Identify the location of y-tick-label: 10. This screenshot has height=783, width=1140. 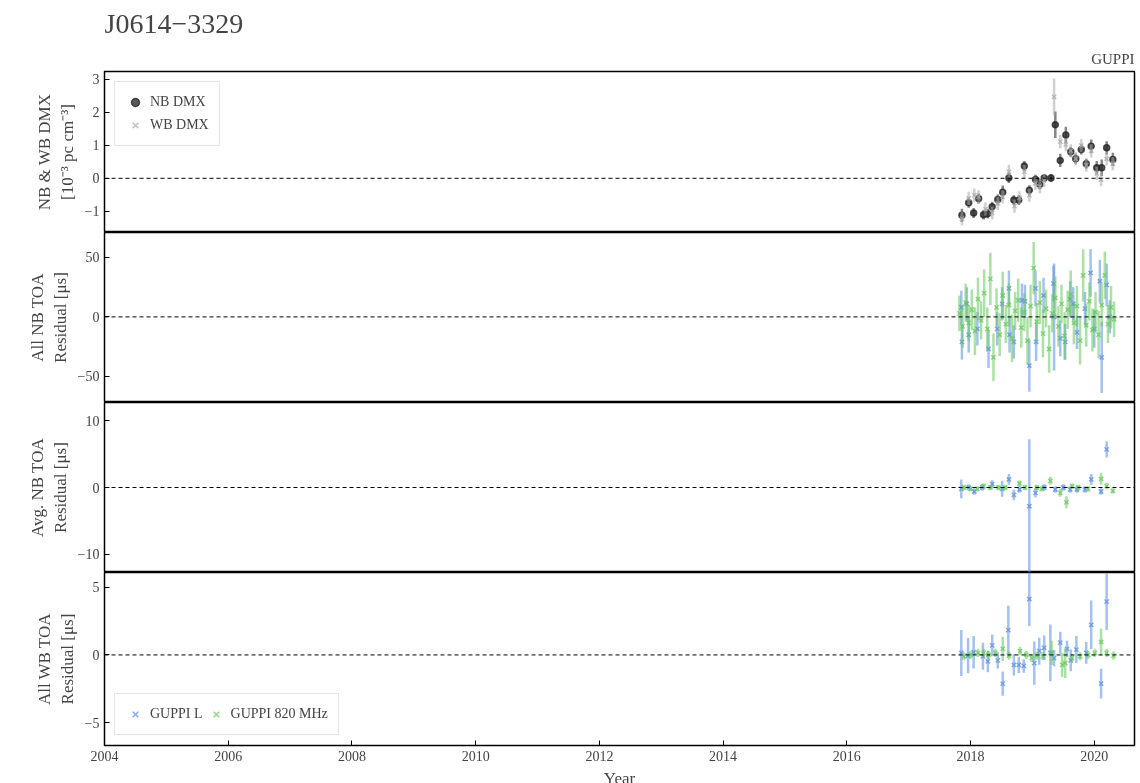
(92, 421).